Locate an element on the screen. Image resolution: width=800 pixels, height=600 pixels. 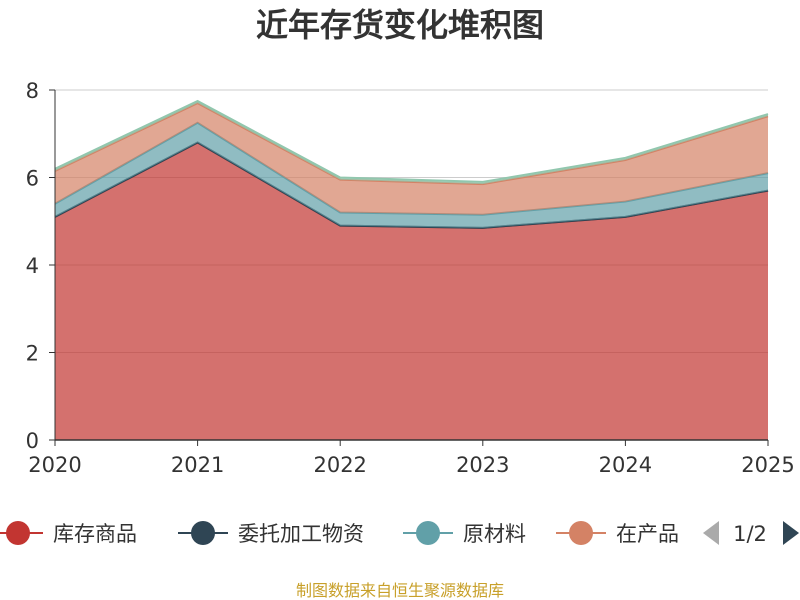
y-tick-label: 6 is located at coordinates (32, 179).